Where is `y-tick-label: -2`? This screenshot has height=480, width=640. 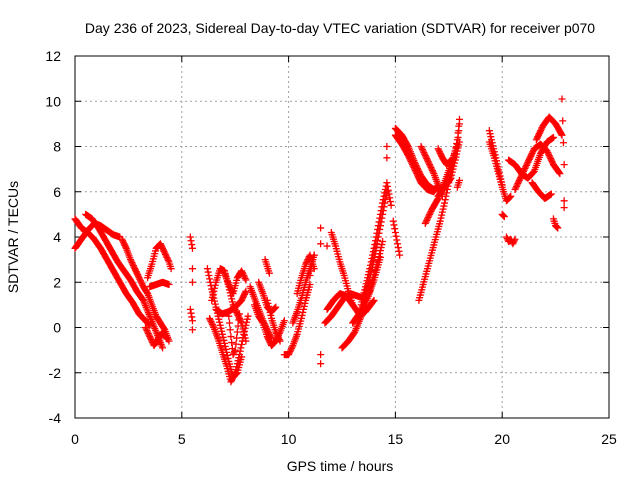
y-tick-label: -2 is located at coordinates (55, 373).